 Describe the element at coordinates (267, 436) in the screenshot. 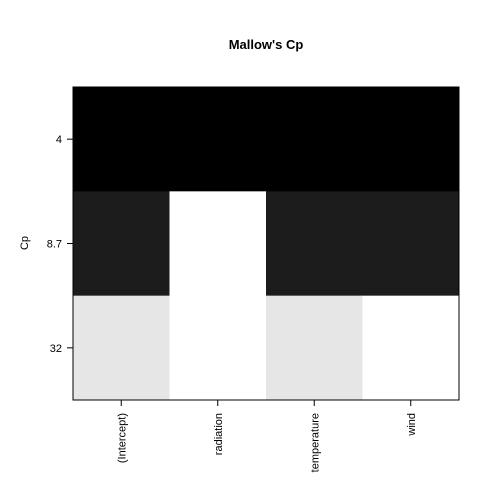

I see `x-axis: (Intercept) radiation temperature wind` at that location.